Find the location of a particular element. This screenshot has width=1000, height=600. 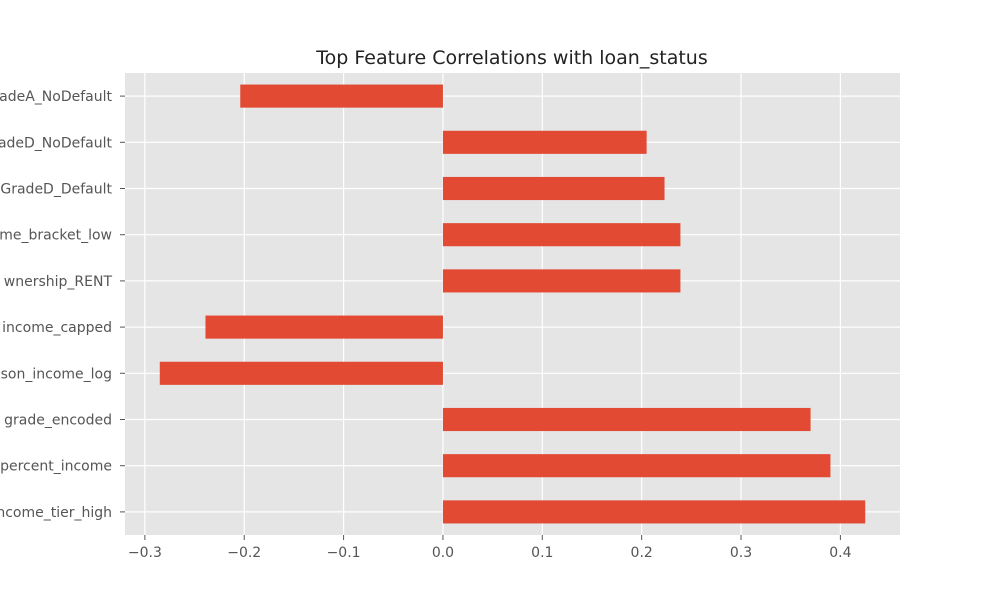

x-tick-label: −0.2 is located at coordinates (244, 553).